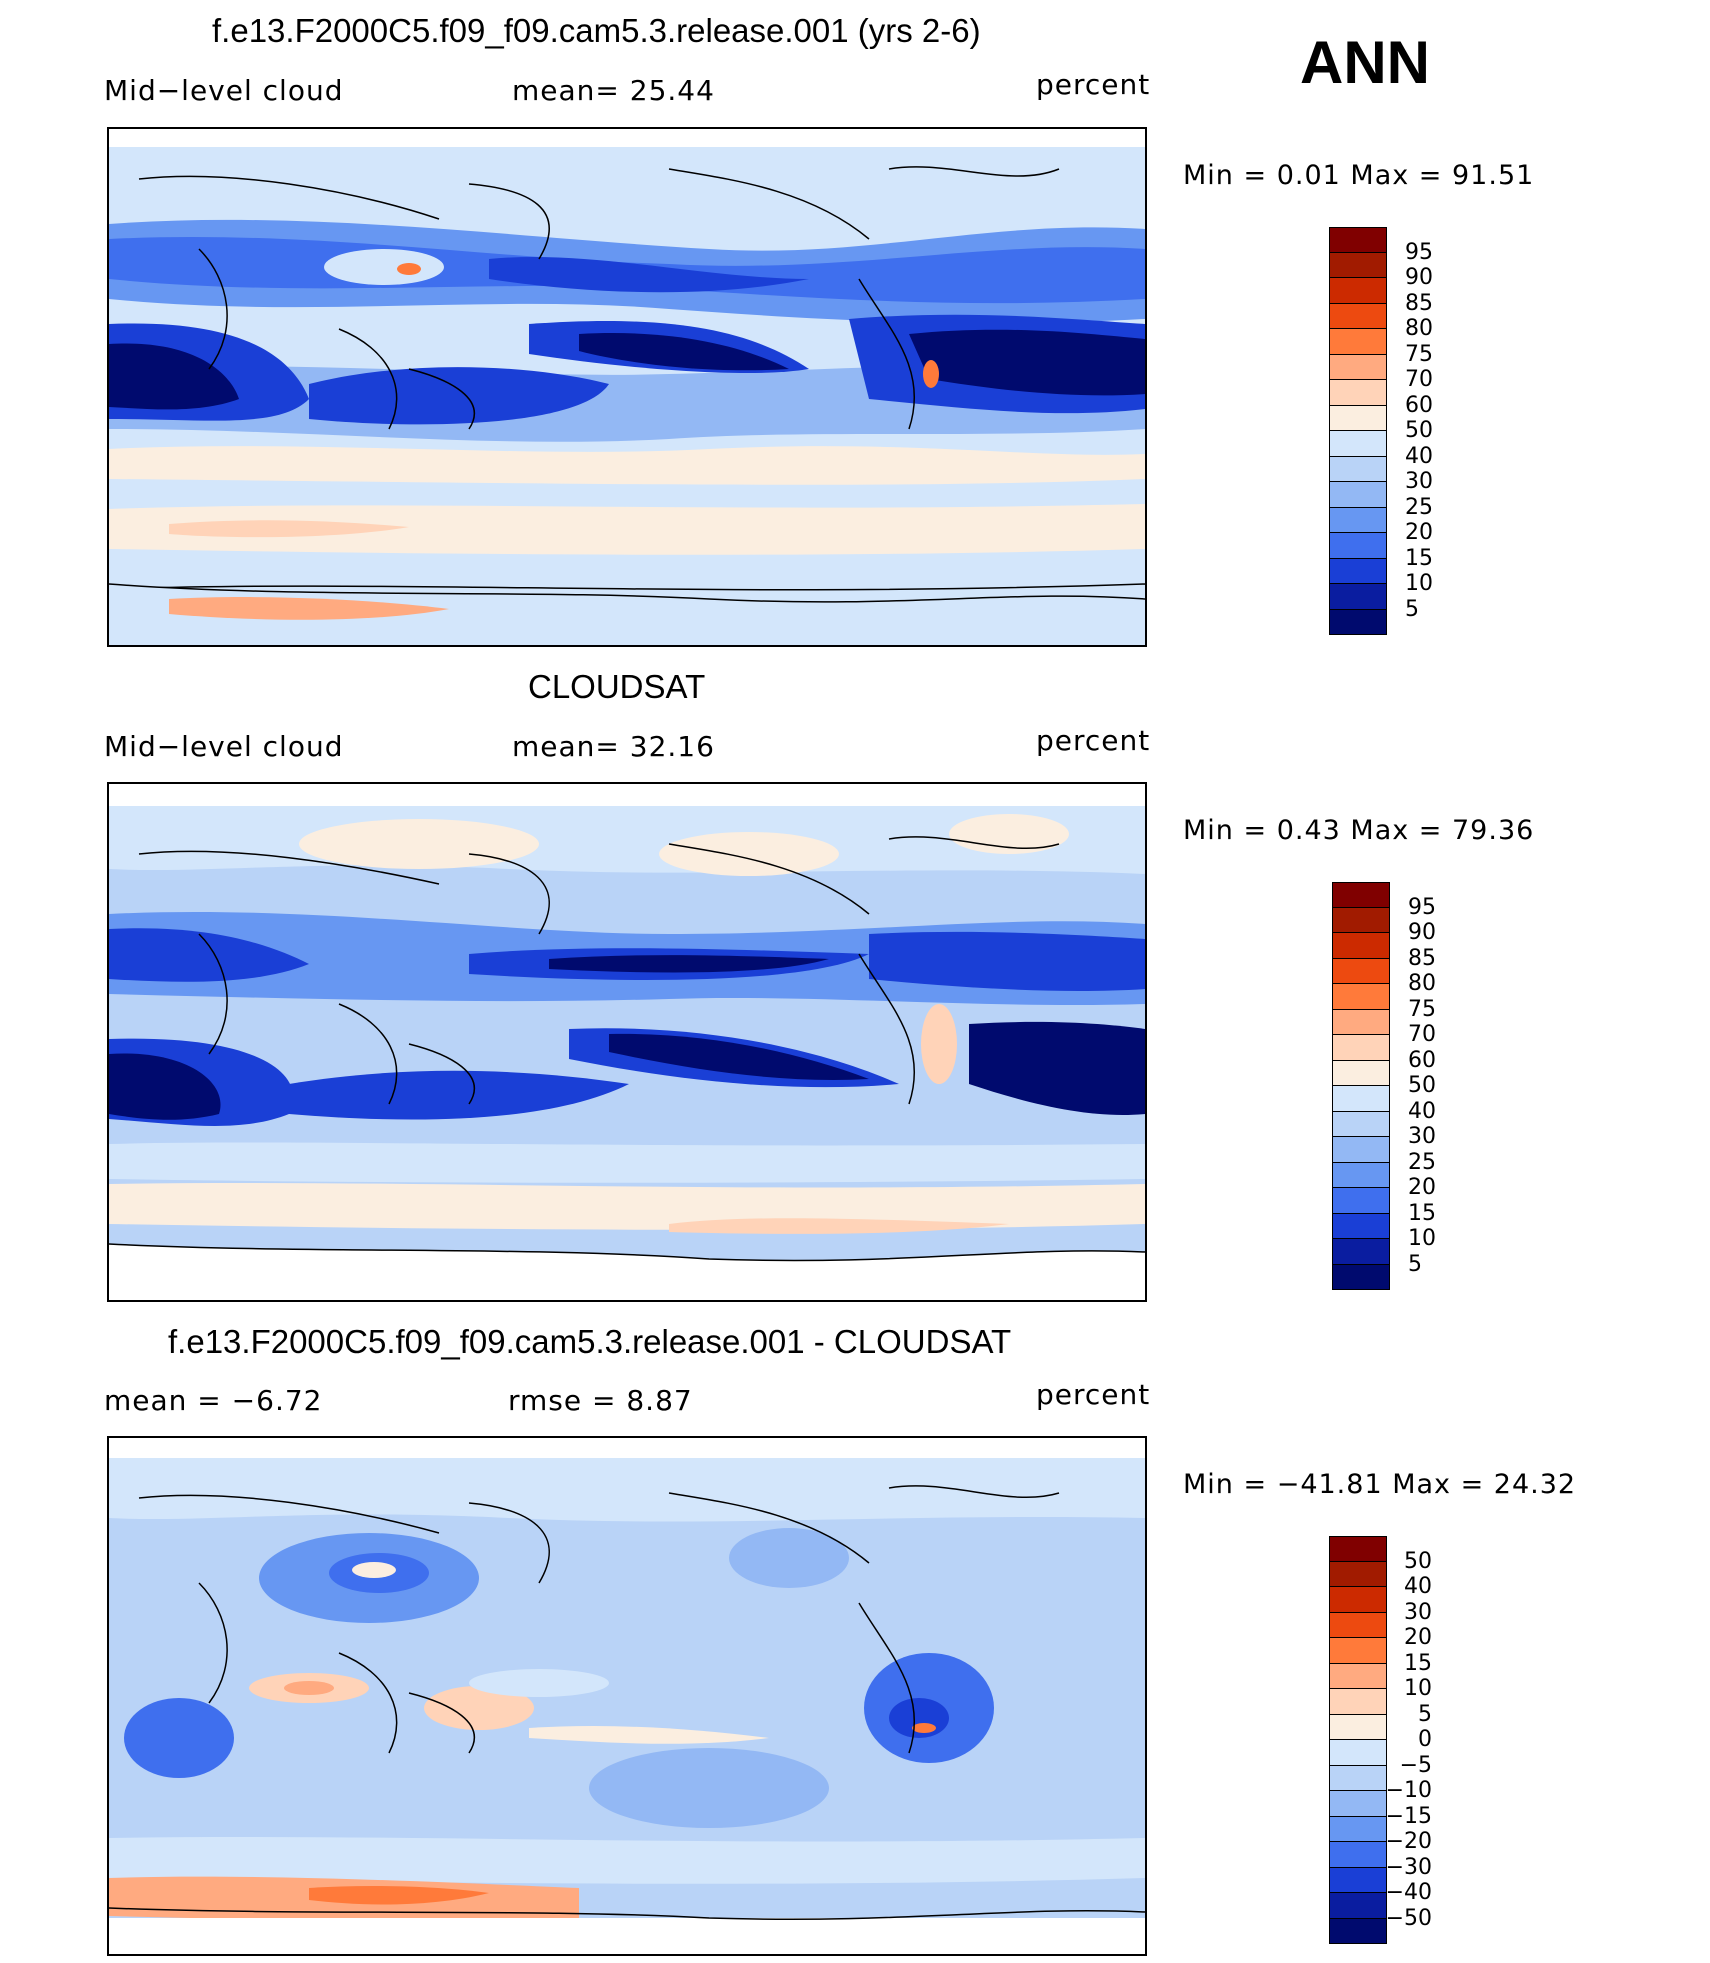 The image size is (1710, 1963). I want to click on colorbar-level-label: 60, so click(1419, 405).